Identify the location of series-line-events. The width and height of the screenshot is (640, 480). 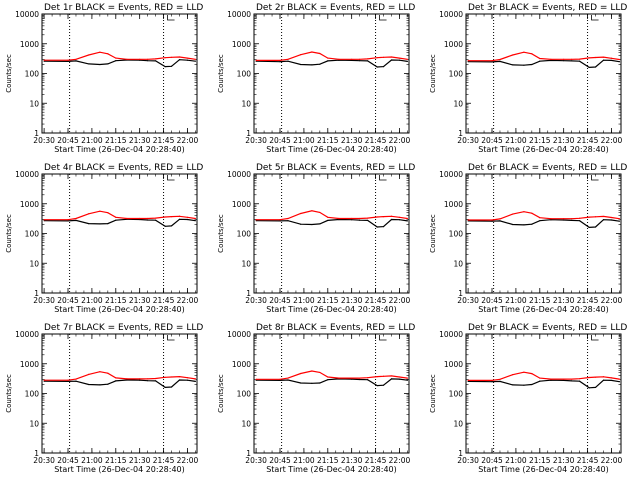
(544, 224).